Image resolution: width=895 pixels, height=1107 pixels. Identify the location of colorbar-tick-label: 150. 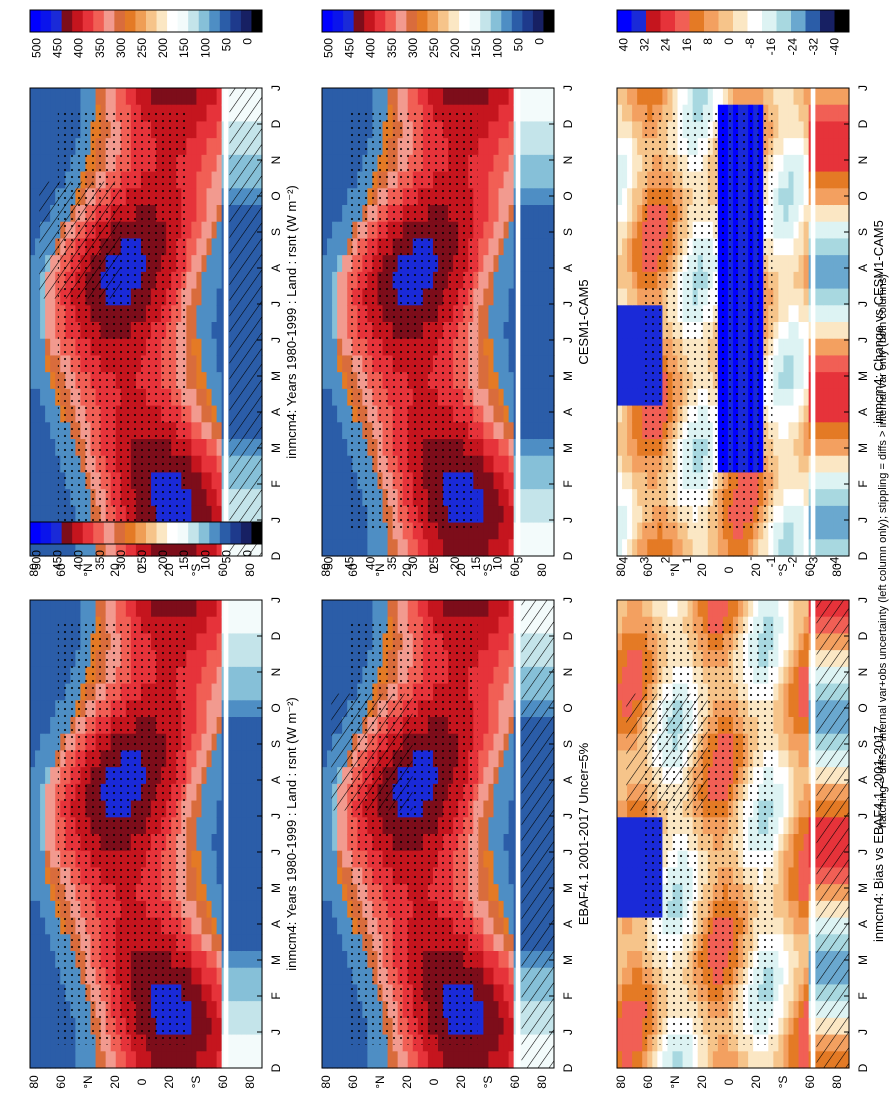
(184, 48).